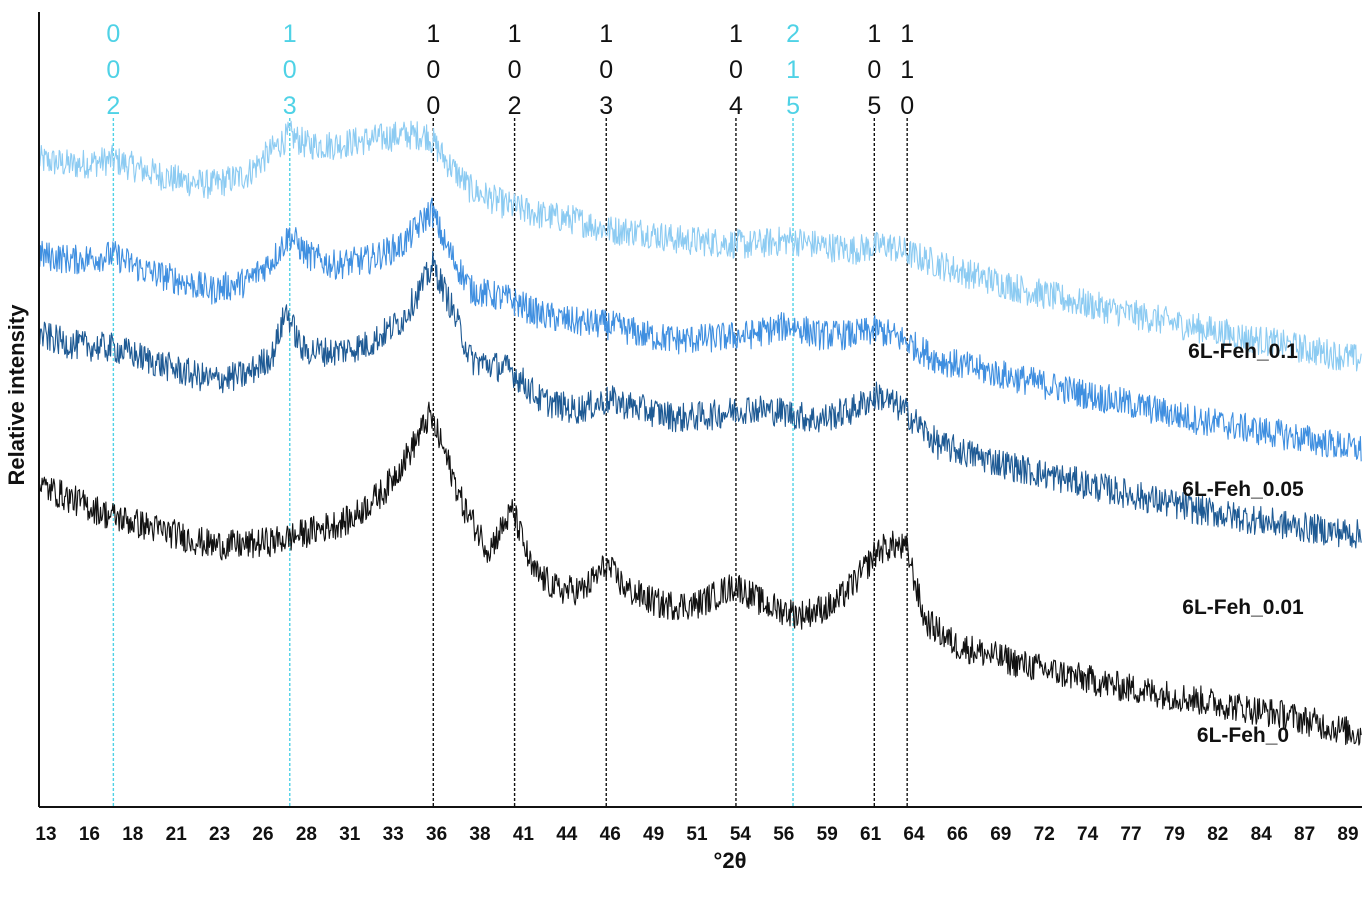 Image resolution: width=1369 pixels, height=908 pixels. Describe the element at coordinates (871, 834) in the screenshot. I see `x-tick-label: 61` at that location.